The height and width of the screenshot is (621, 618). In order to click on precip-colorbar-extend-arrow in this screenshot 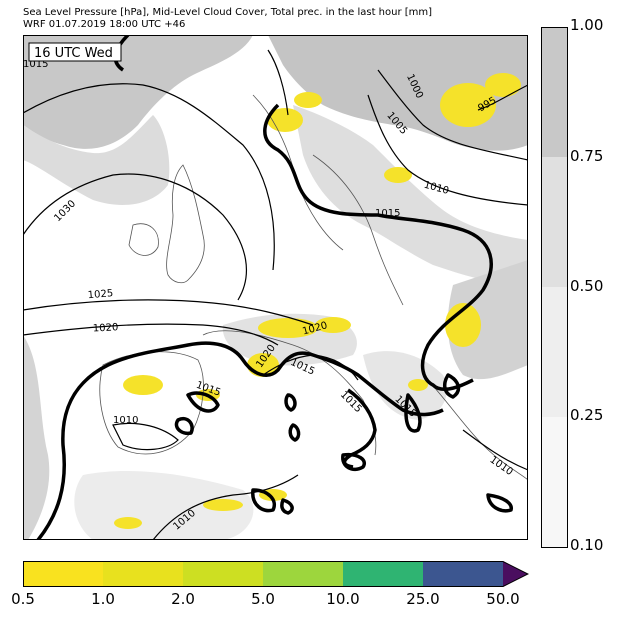, I will do `click(515, 574)`.